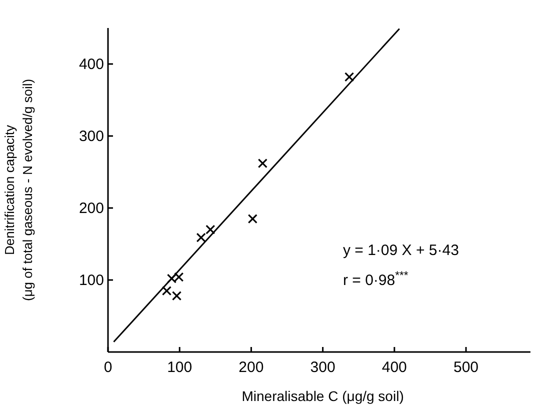 This screenshot has width=533, height=407. What do you see at coordinates (394, 367) in the screenshot?
I see `x-tick-label: 400` at bounding box center [394, 367].